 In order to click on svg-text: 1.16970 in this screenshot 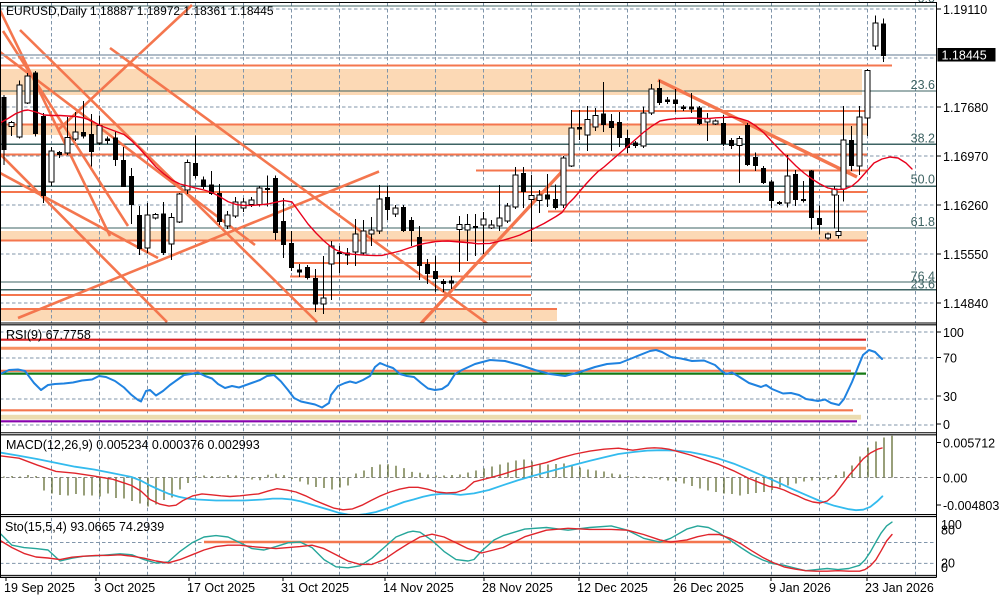, I will do `click(965, 157)`.